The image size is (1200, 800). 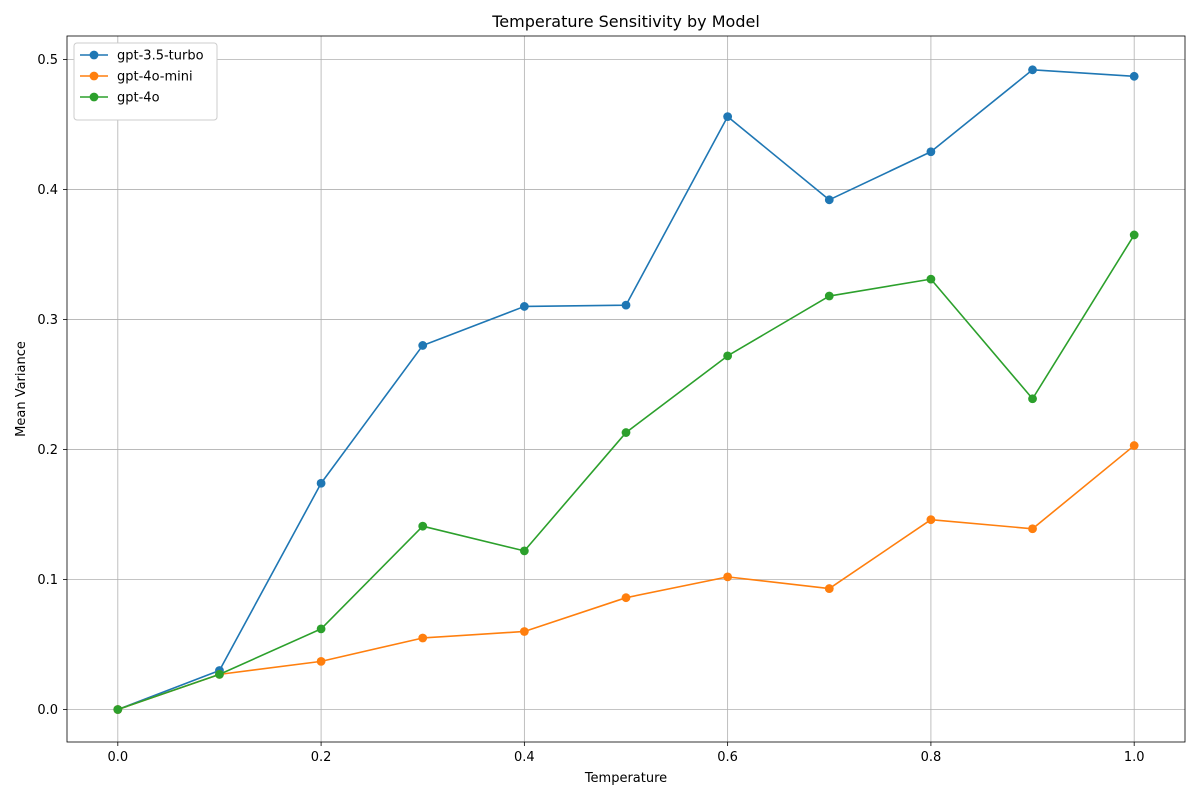 I want to click on y-axis: 0.0 0.1 0.2 0.3 0.4 0.5, so click(x=52, y=385).